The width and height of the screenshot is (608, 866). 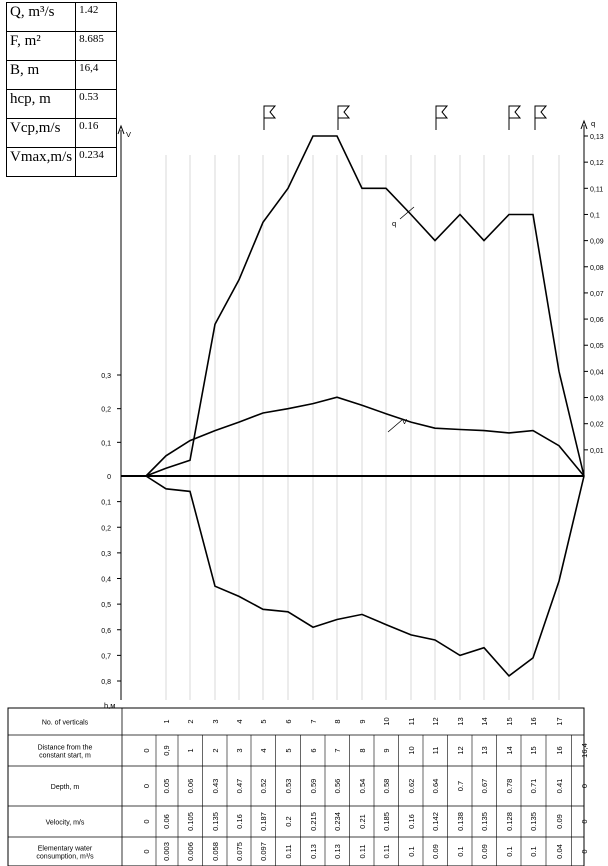 I want to click on table-cell-value: 14, so click(x=509, y=750).